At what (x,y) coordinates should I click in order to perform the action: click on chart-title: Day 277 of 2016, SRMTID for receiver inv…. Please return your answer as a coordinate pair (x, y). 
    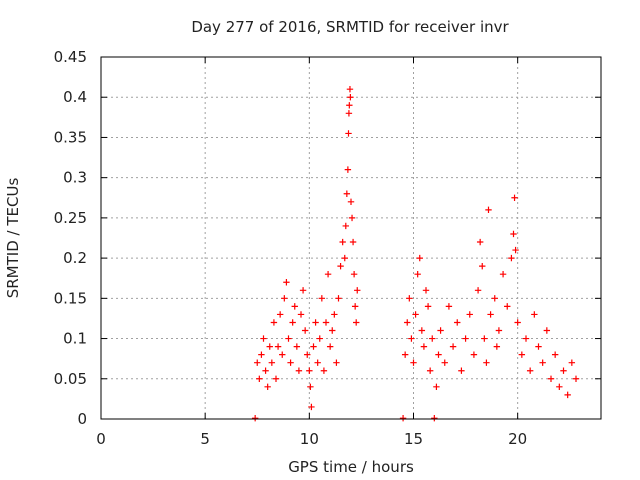
    Looking at the image, I should click on (350, 27).